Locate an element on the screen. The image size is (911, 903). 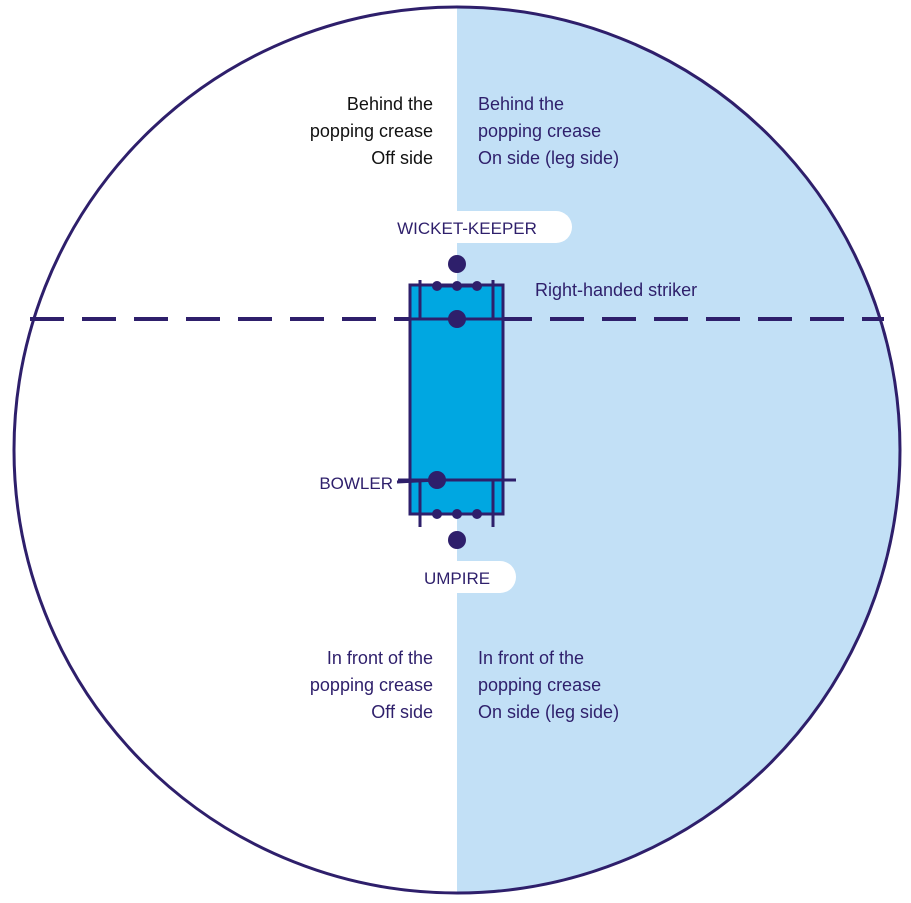
bowler-label: BOWLER is located at coordinates (356, 483).